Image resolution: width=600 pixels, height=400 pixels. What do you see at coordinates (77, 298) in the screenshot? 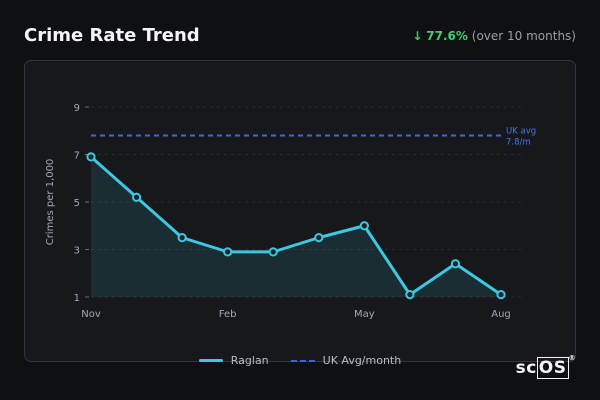
I see `y-tick-label-1: 1` at bounding box center [77, 298].